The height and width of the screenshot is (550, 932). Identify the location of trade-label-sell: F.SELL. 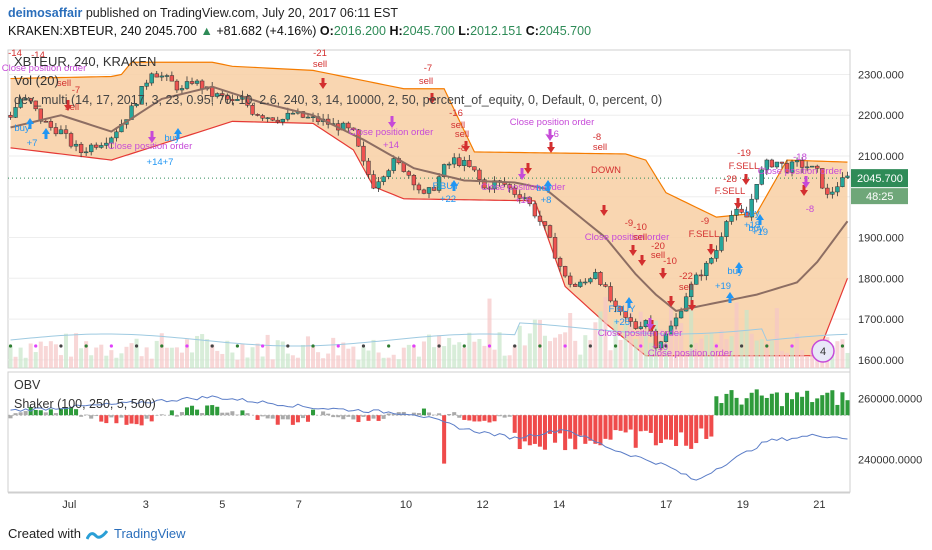
(704, 234).